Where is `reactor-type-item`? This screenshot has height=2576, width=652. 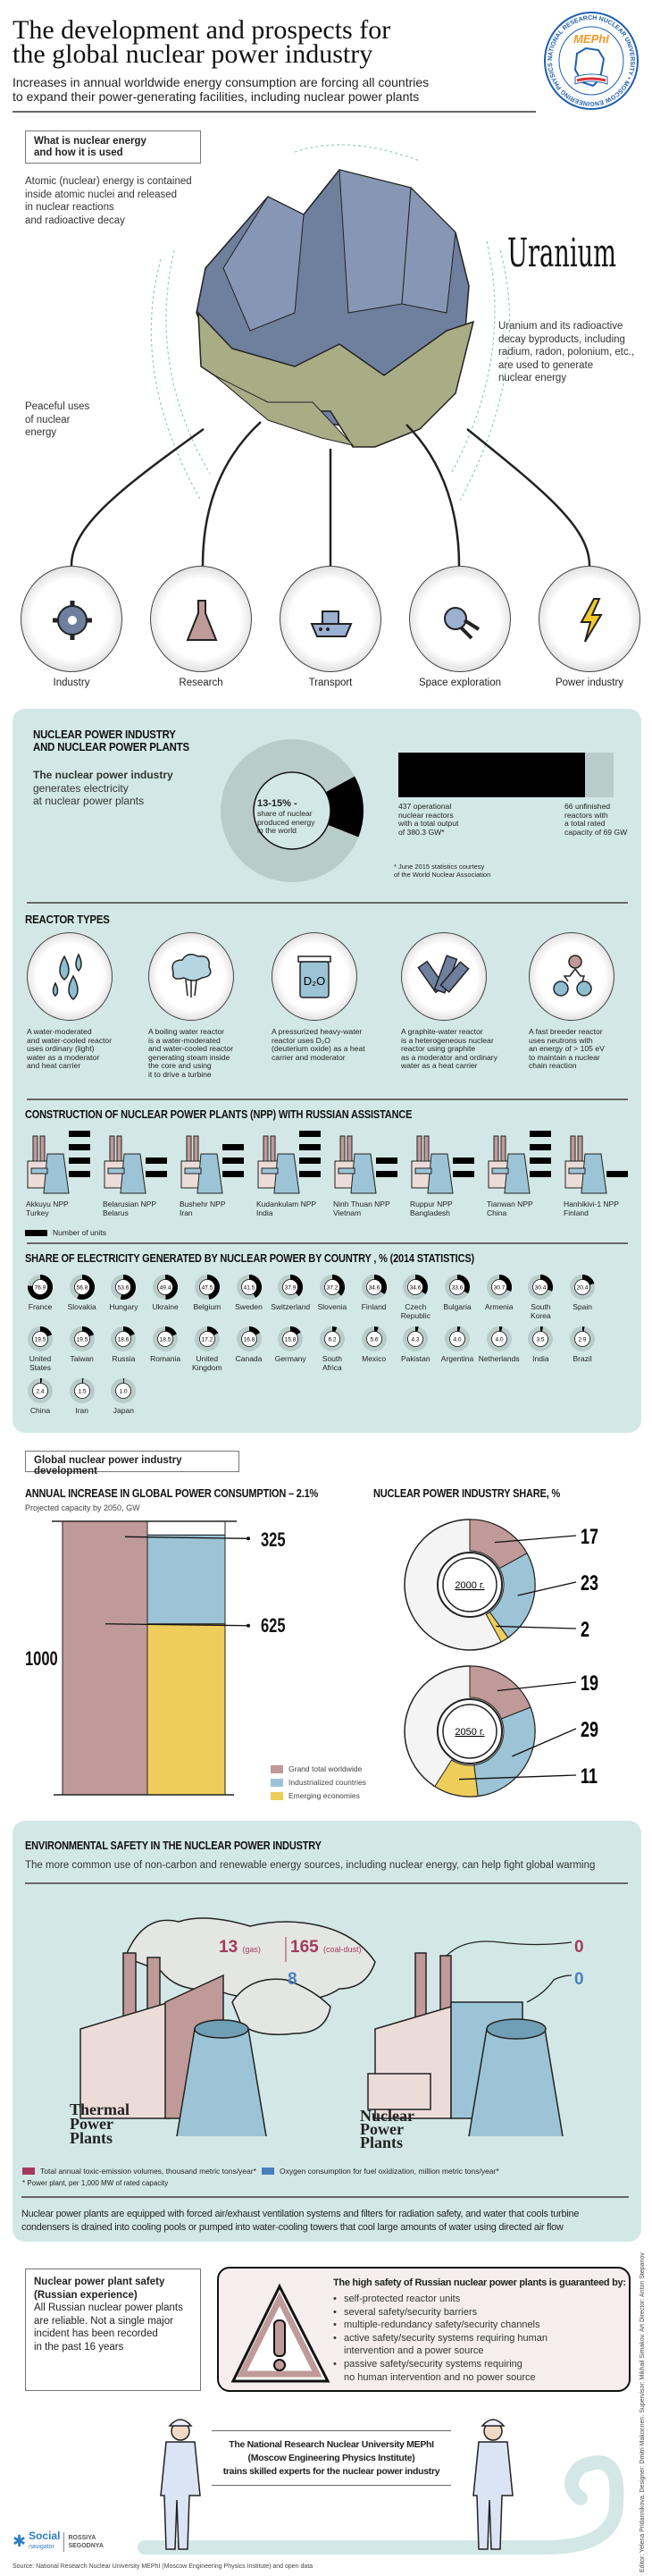
reactor-type-item is located at coordinates (70, 977).